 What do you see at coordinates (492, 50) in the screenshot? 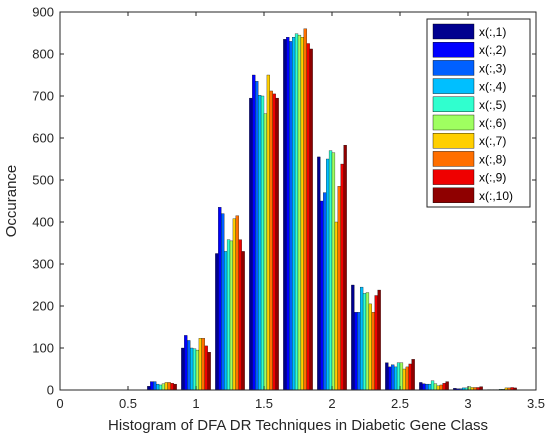
I see `legend-label-2: x(:,2)` at bounding box center [492, 50].